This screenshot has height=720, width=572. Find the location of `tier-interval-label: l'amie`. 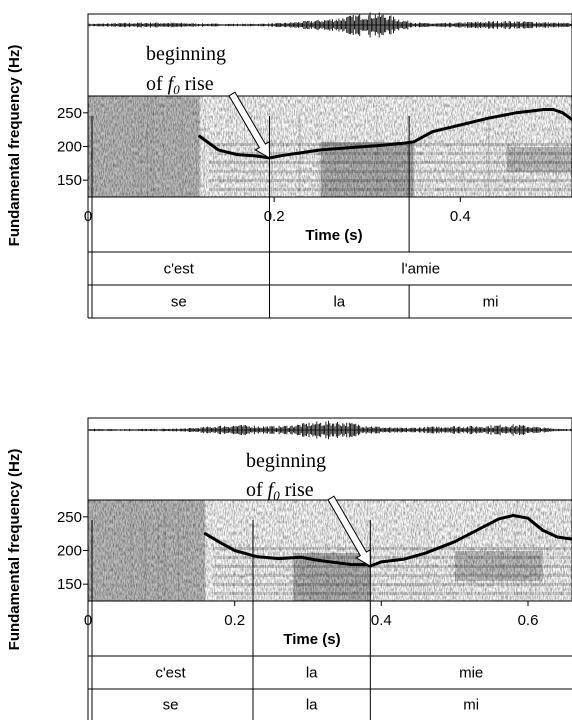

tier-interval-label: l'amie is located at coordinates (420, 269).